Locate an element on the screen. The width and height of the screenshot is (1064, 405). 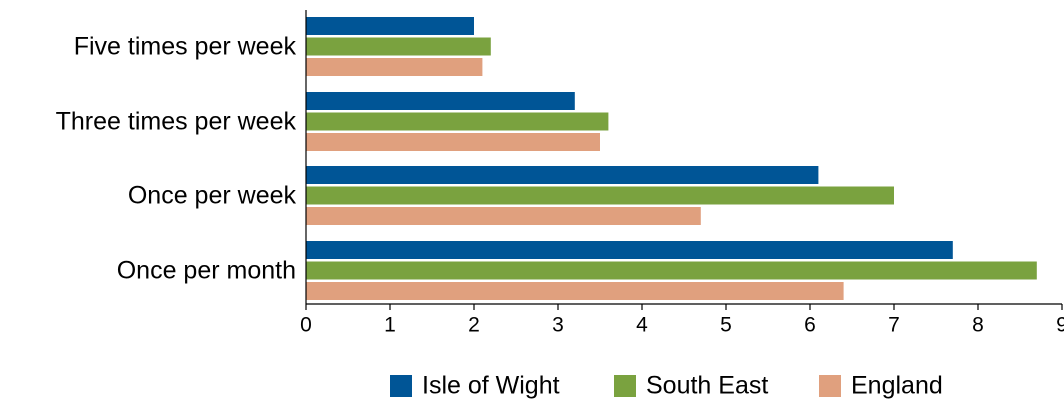
y-tick-label: Three times per week is located at coordinates (176, 121).